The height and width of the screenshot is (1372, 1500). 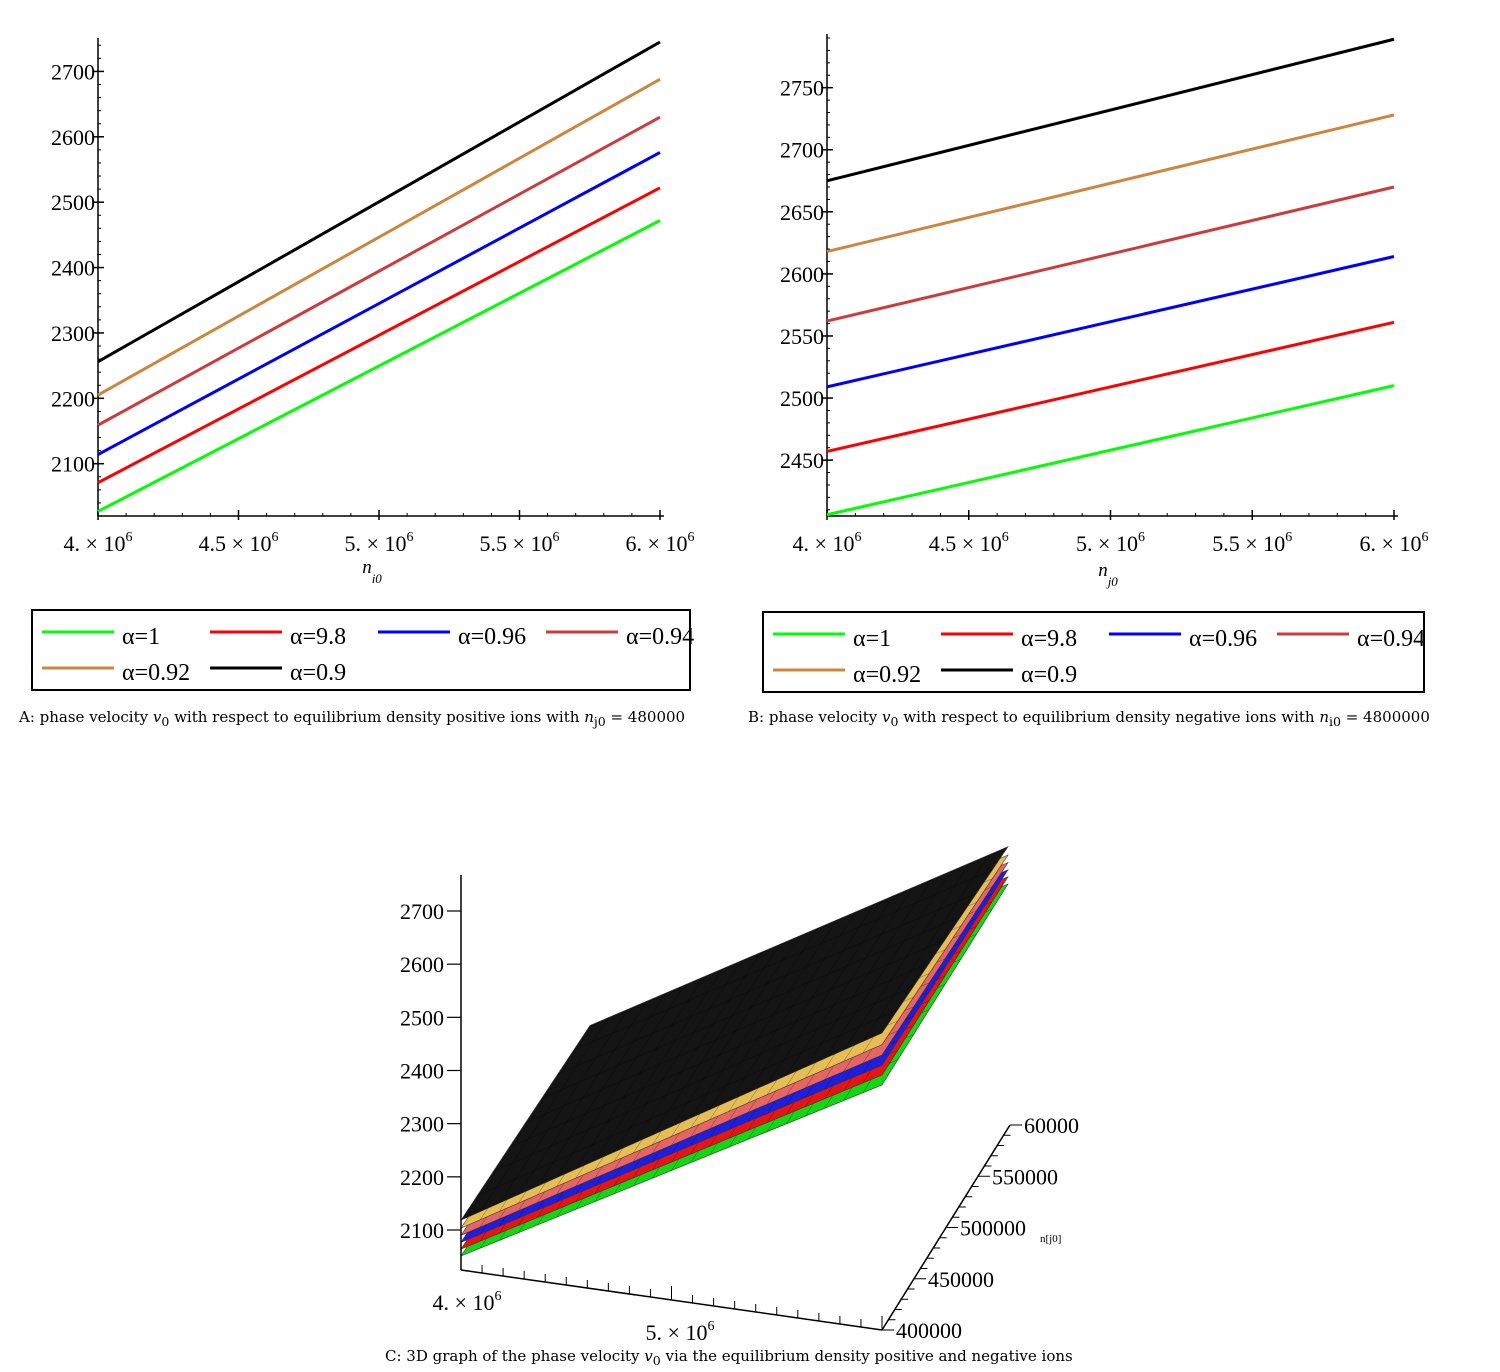 I want to click on y-tick-label: 550000, so click(x=1025, y=1176).